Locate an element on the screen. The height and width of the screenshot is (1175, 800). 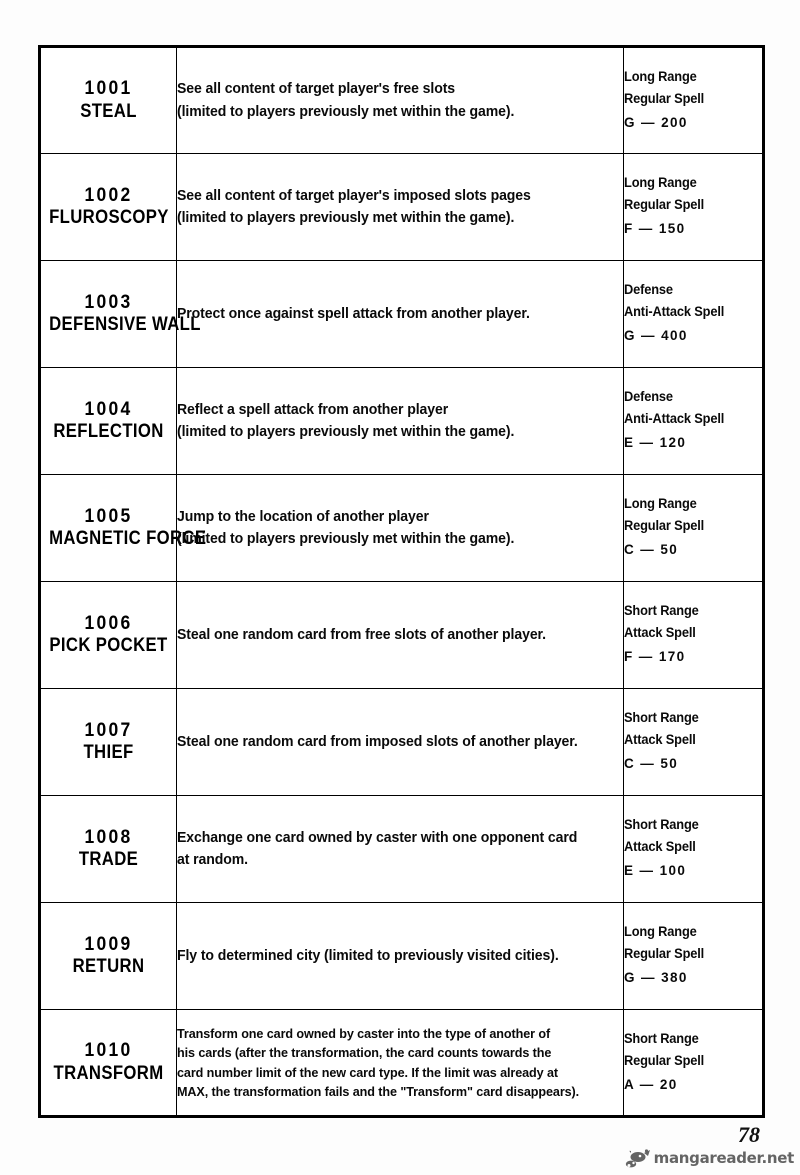
spell-id-cell: 1006 PICK POCKET is located at coordinates (108, 635).